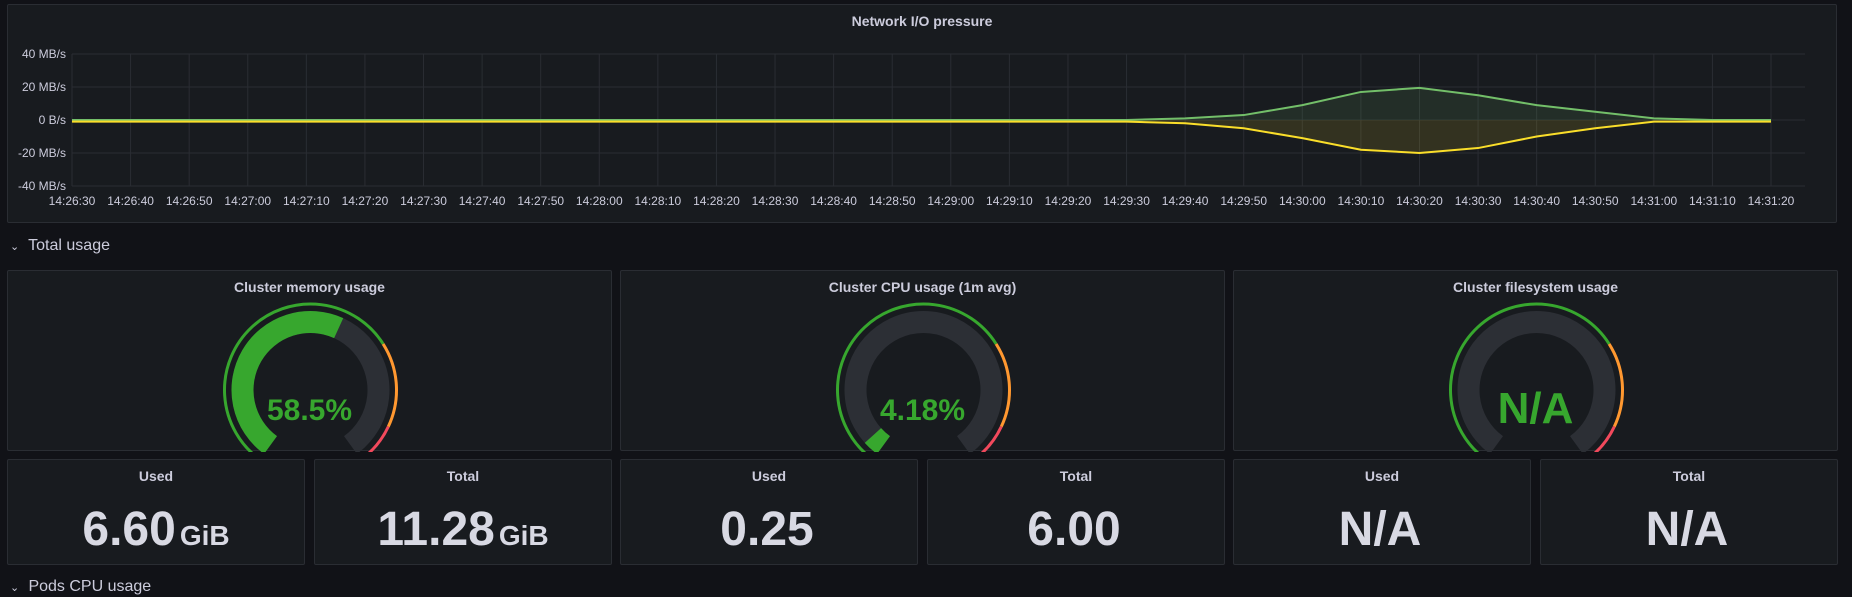  Describe the element at coordinates (1361, 201) in the screenshot. I see `x-tick-label: 14:30:10` at that location.